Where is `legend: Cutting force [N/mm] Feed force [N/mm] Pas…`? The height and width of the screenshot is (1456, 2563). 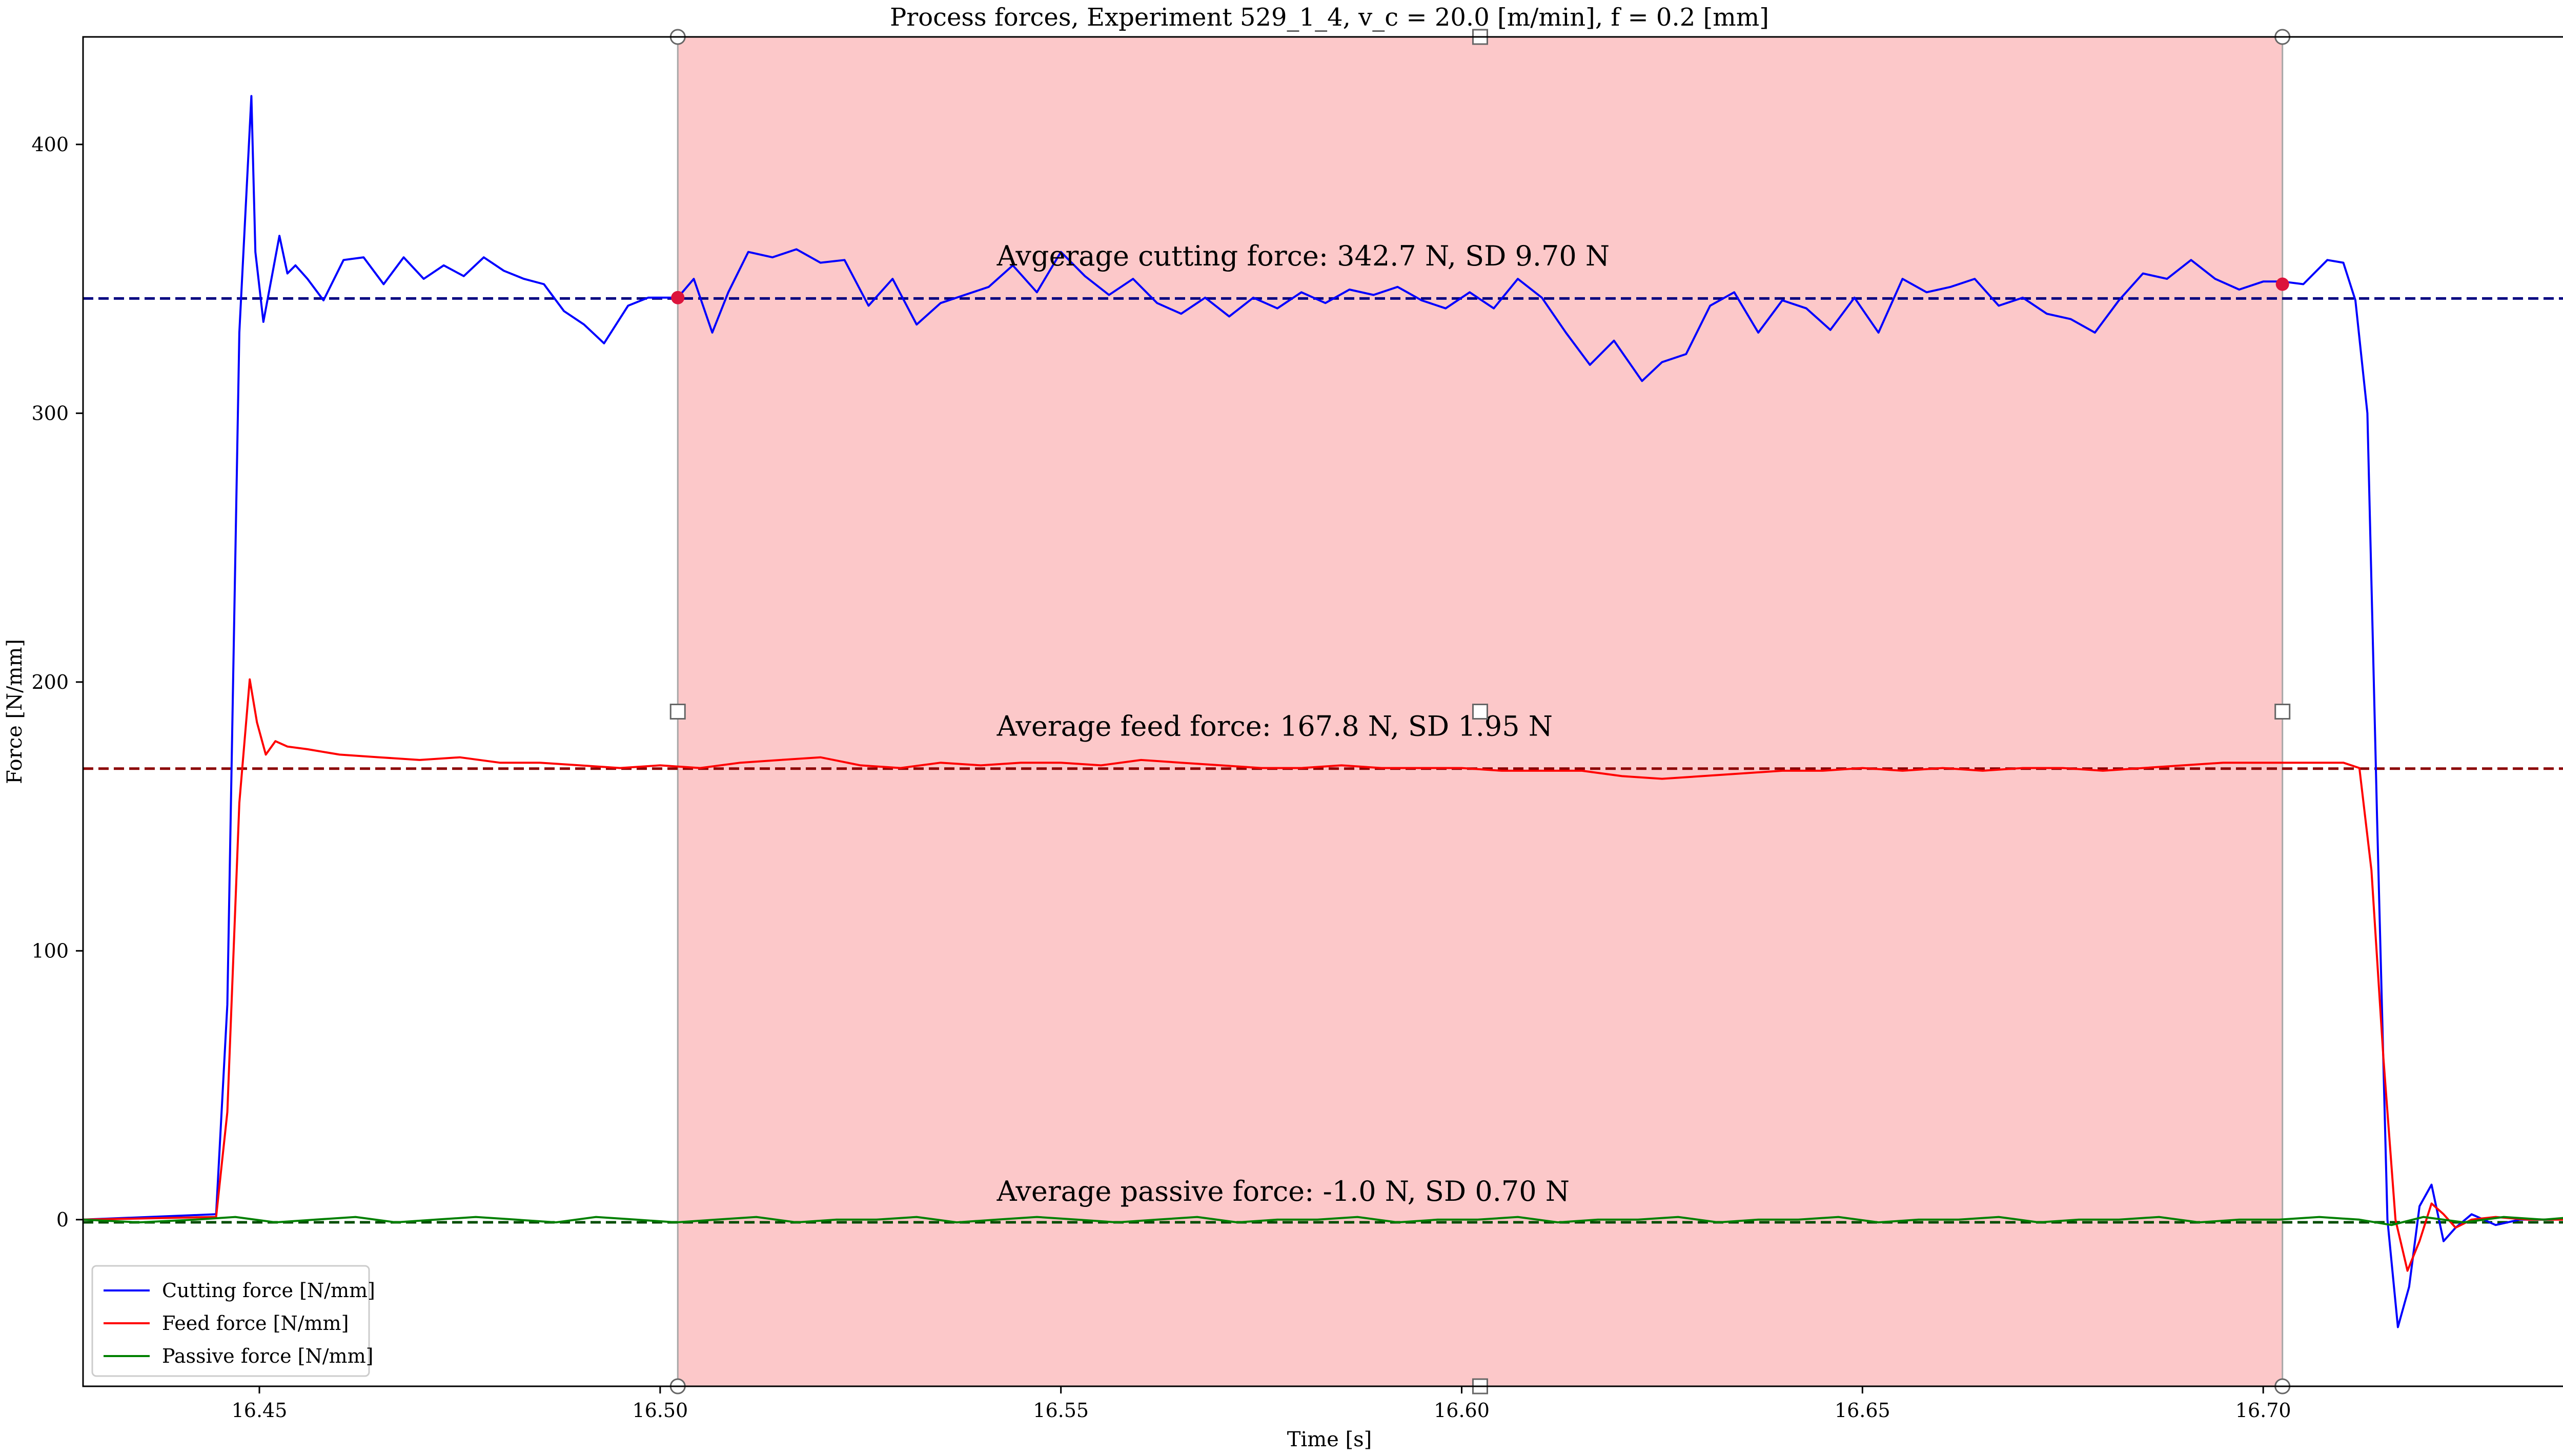 legend: Cutting force [N/mm] Feed force [N/mm] Pas… is located at coordinates (233, 1321).